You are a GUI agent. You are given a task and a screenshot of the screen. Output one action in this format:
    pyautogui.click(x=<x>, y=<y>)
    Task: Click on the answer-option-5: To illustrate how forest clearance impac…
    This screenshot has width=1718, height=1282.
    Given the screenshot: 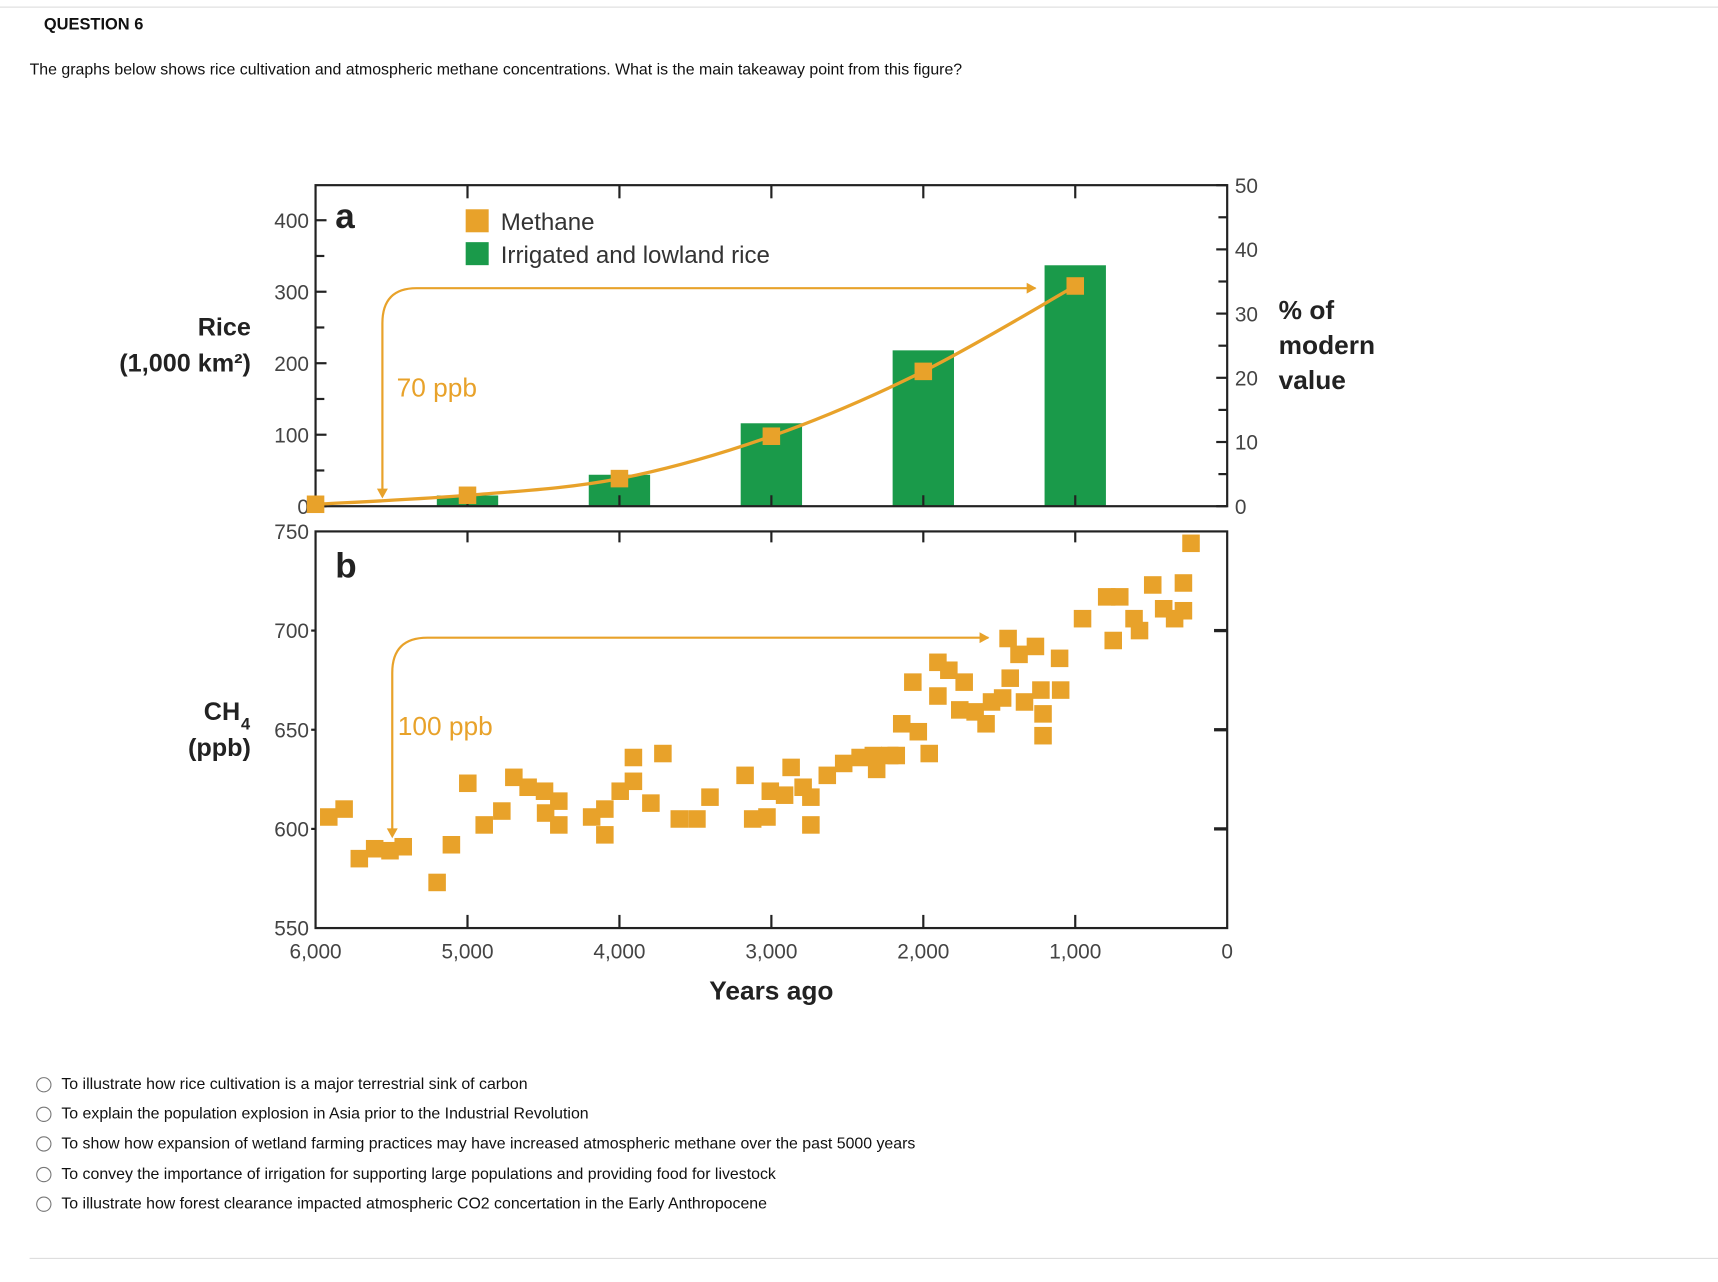 What is the action you would take?
    pyautogui.click(x=475, y=1204)
    